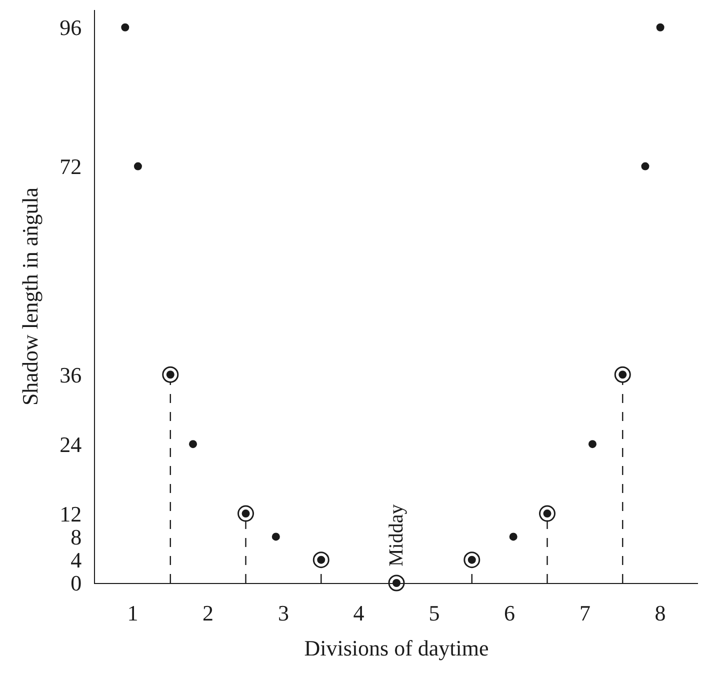  I want to click on x-tick-label: 1, so click(132, 613).